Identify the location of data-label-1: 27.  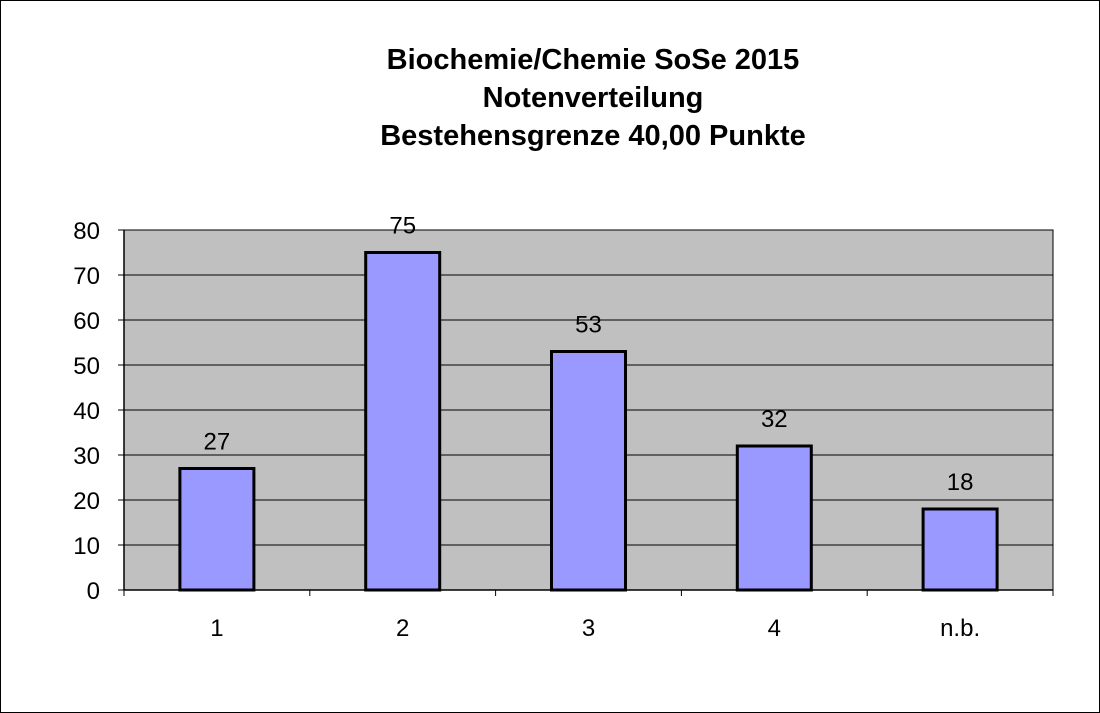
(217, 442).